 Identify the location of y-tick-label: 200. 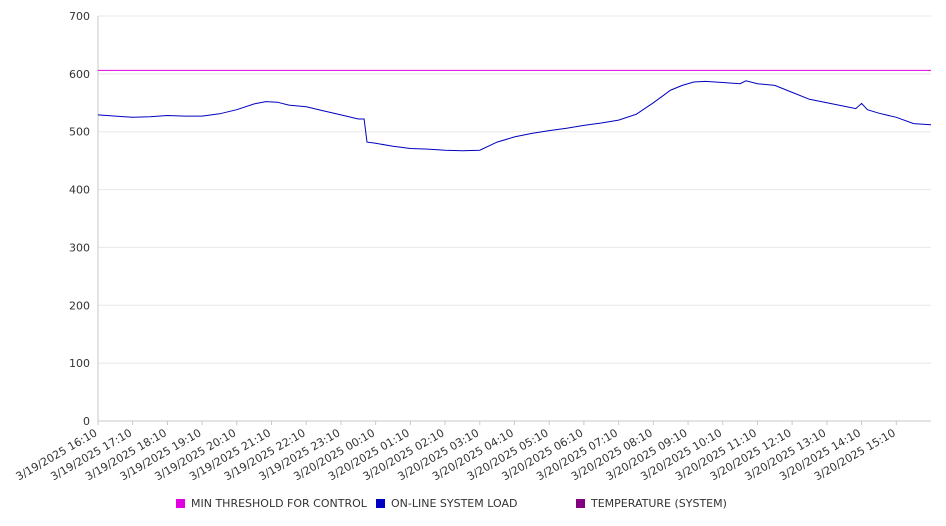
(79, 305).